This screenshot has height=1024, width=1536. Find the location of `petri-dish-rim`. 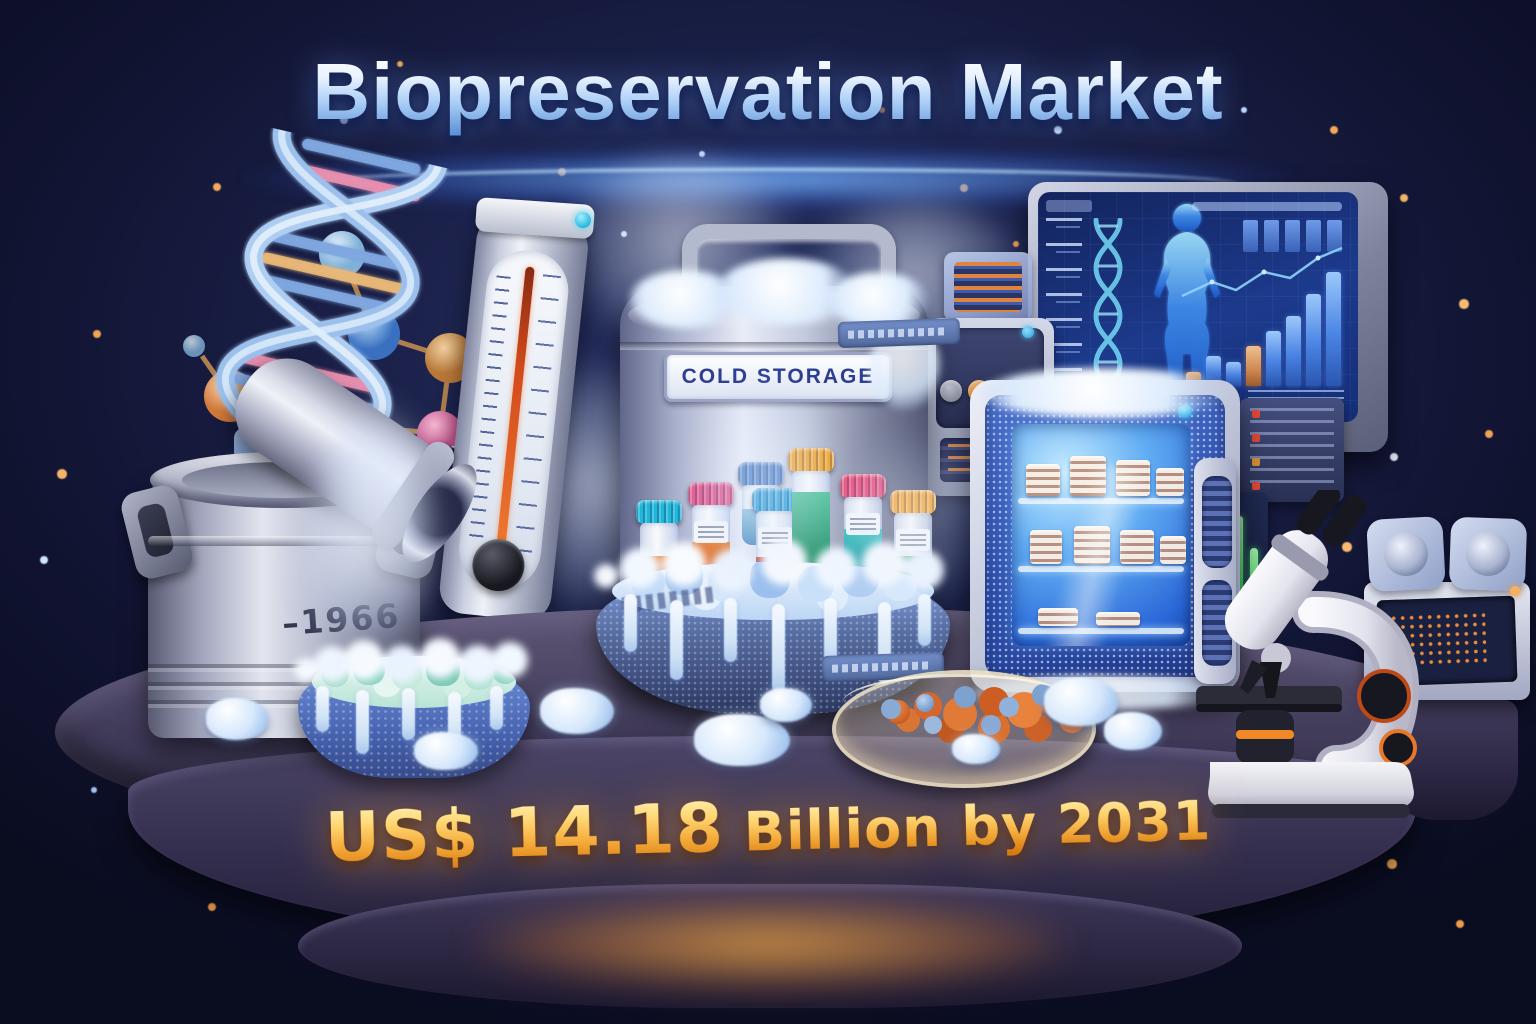

petri-dish-rim is located at coordinates (960, 703).